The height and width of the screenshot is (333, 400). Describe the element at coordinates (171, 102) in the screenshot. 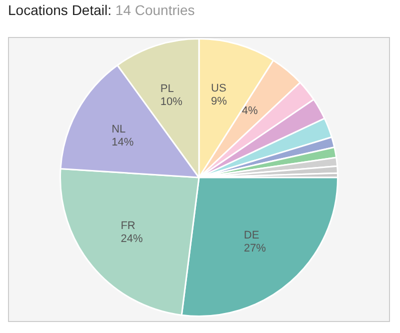

I see `data-label: 10%` at that location.